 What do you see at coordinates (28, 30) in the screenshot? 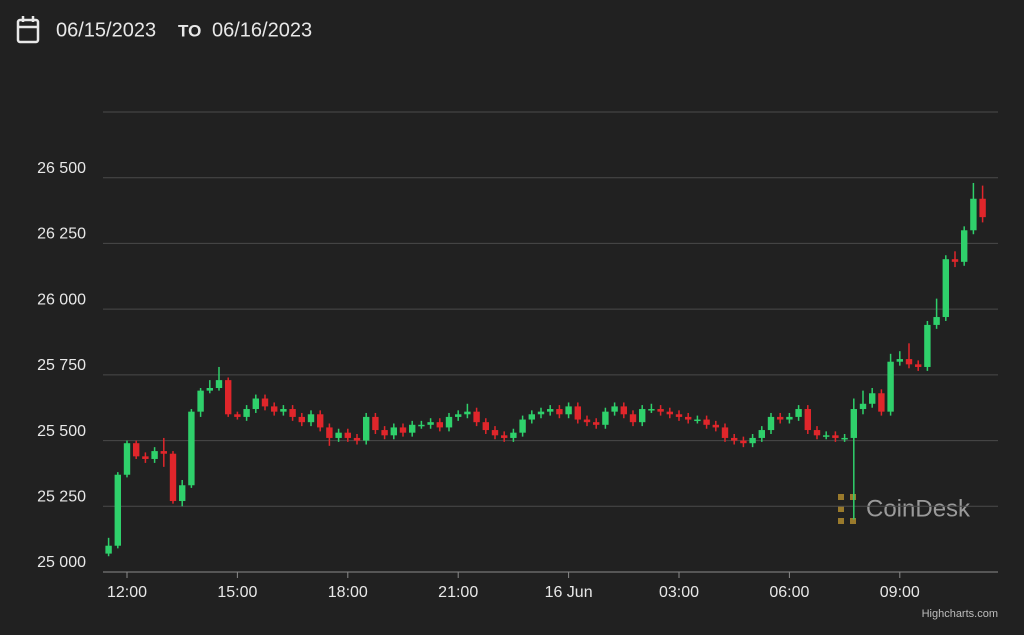
I see `calendar-icon` at bounding box center [28, 30].